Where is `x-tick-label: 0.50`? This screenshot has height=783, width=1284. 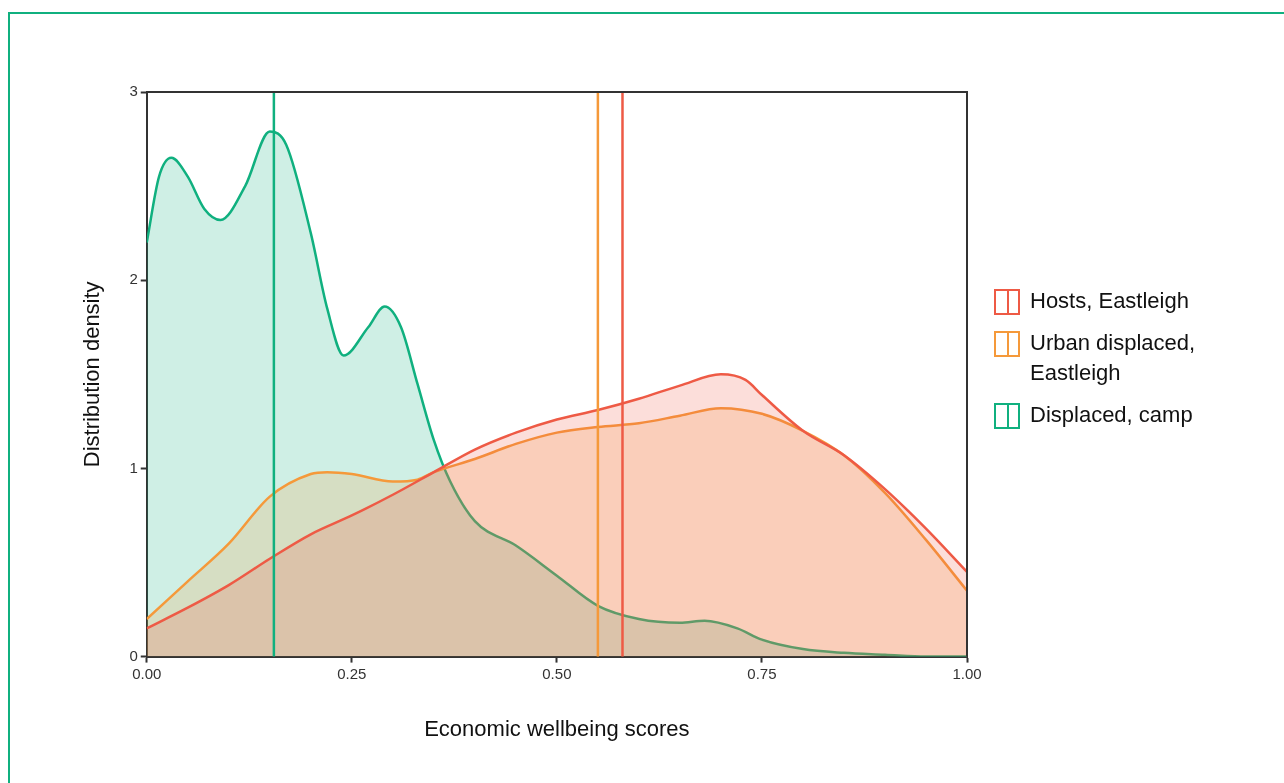 x-tick-label: 0.50 is located at coordinates (557, 673).